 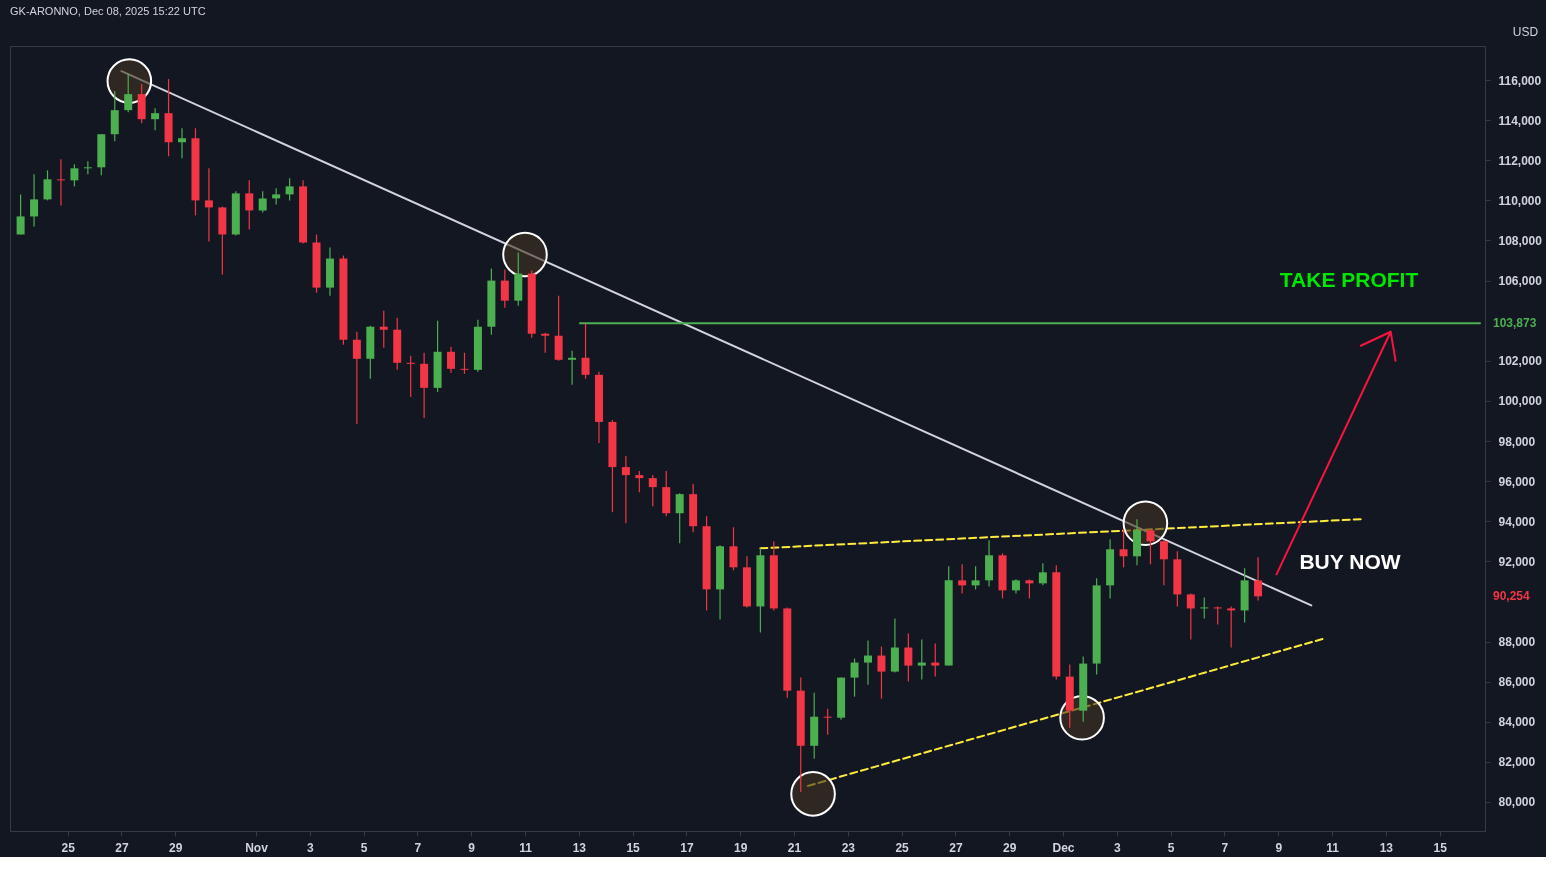 I want to click on y-axis-title: USD, so click(x=1525, y=31).